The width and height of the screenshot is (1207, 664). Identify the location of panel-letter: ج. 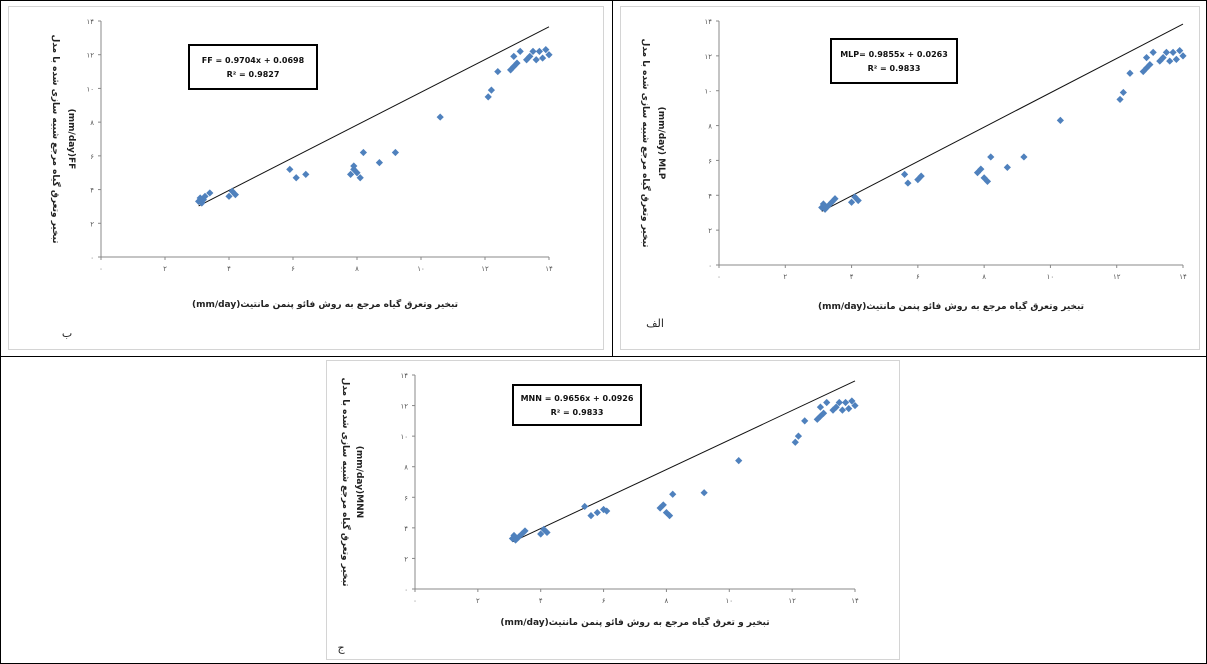
(341, 647).